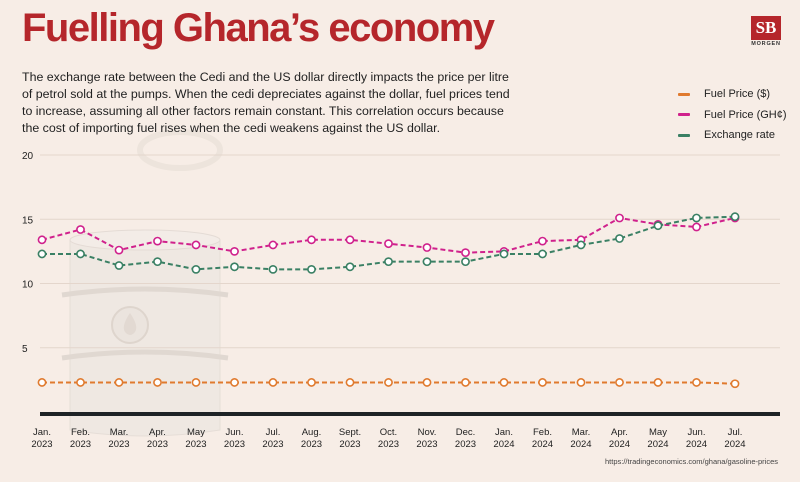  I want to click on series-fuel-usd, so click(388, 383).